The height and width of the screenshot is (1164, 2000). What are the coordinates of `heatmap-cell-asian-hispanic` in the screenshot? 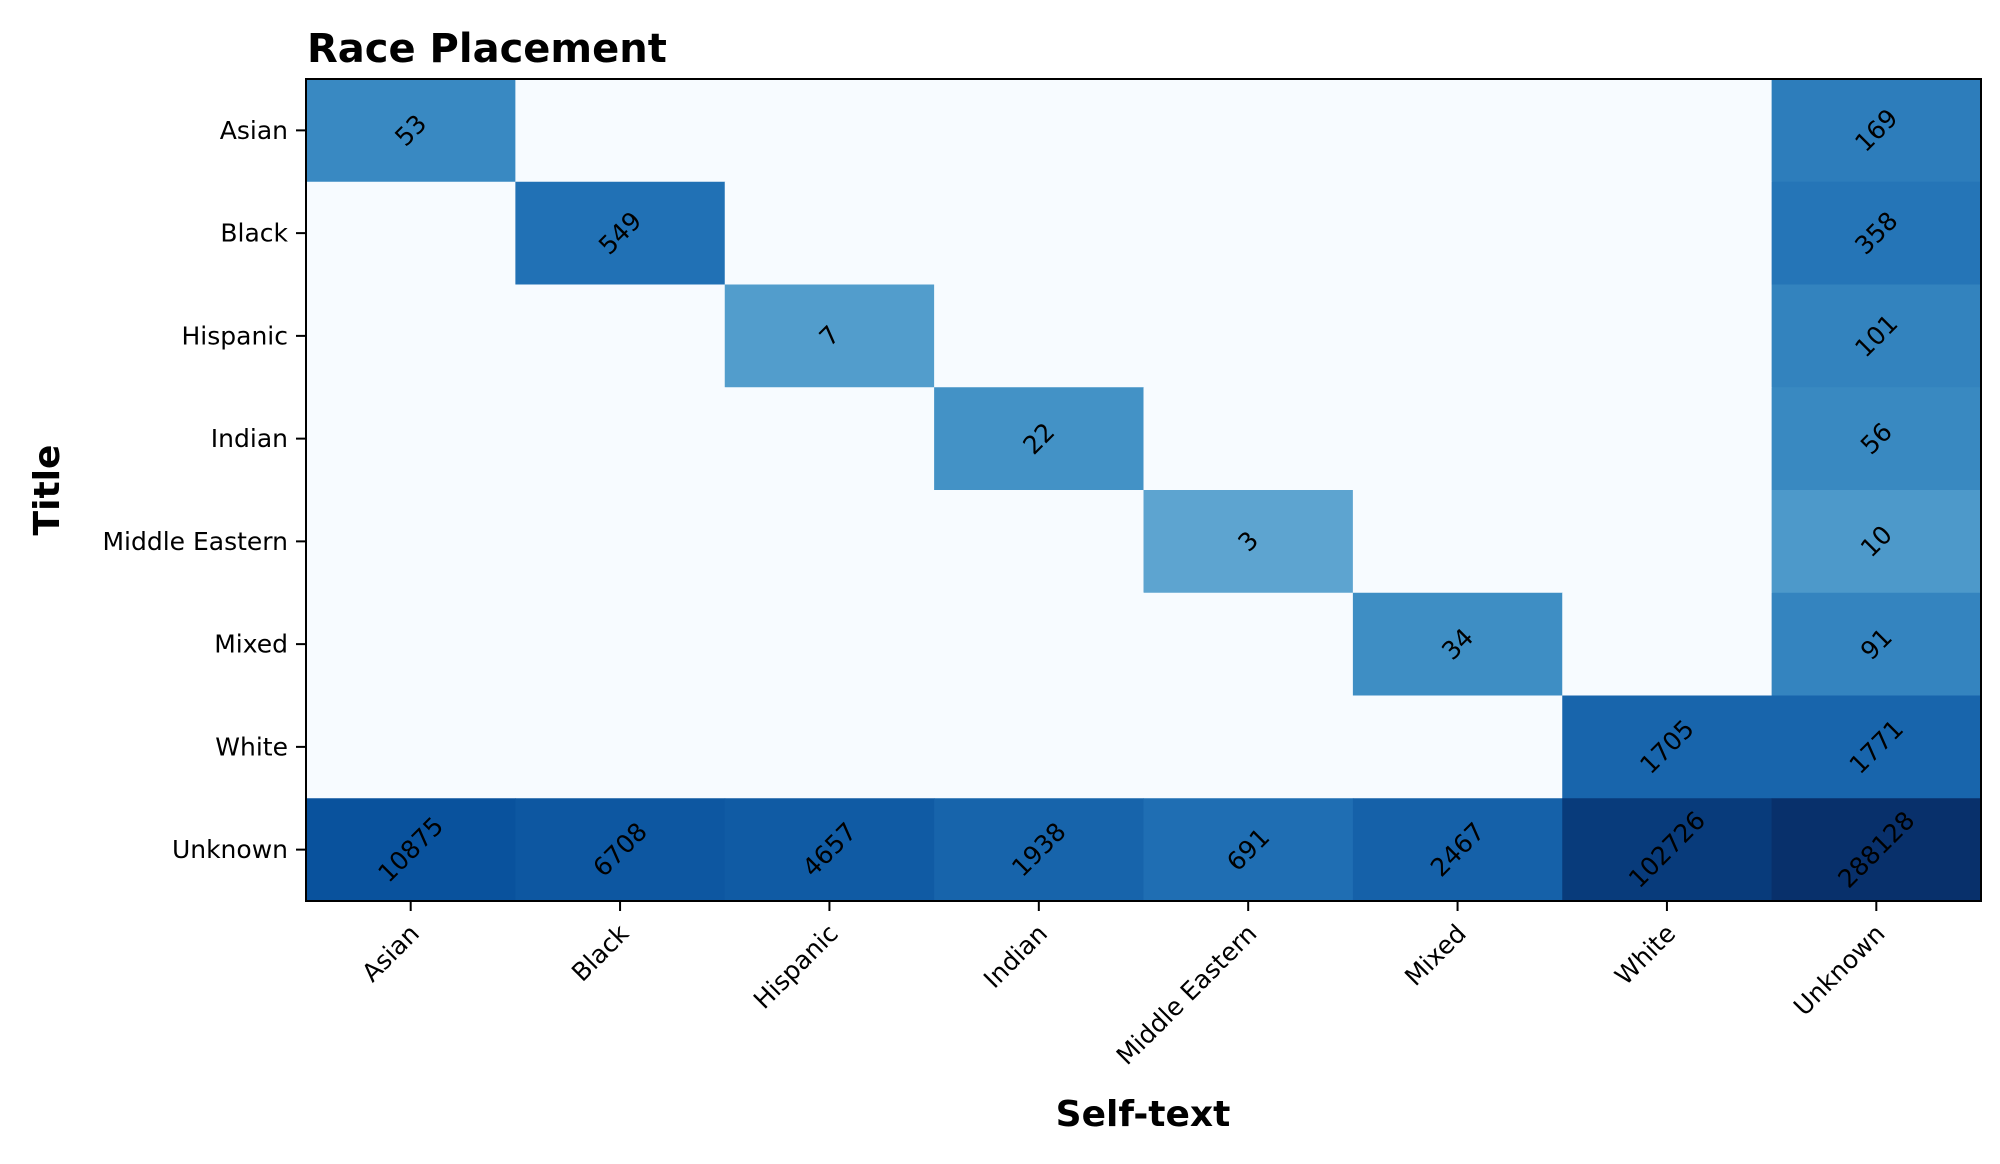 It's located at (829, 131).